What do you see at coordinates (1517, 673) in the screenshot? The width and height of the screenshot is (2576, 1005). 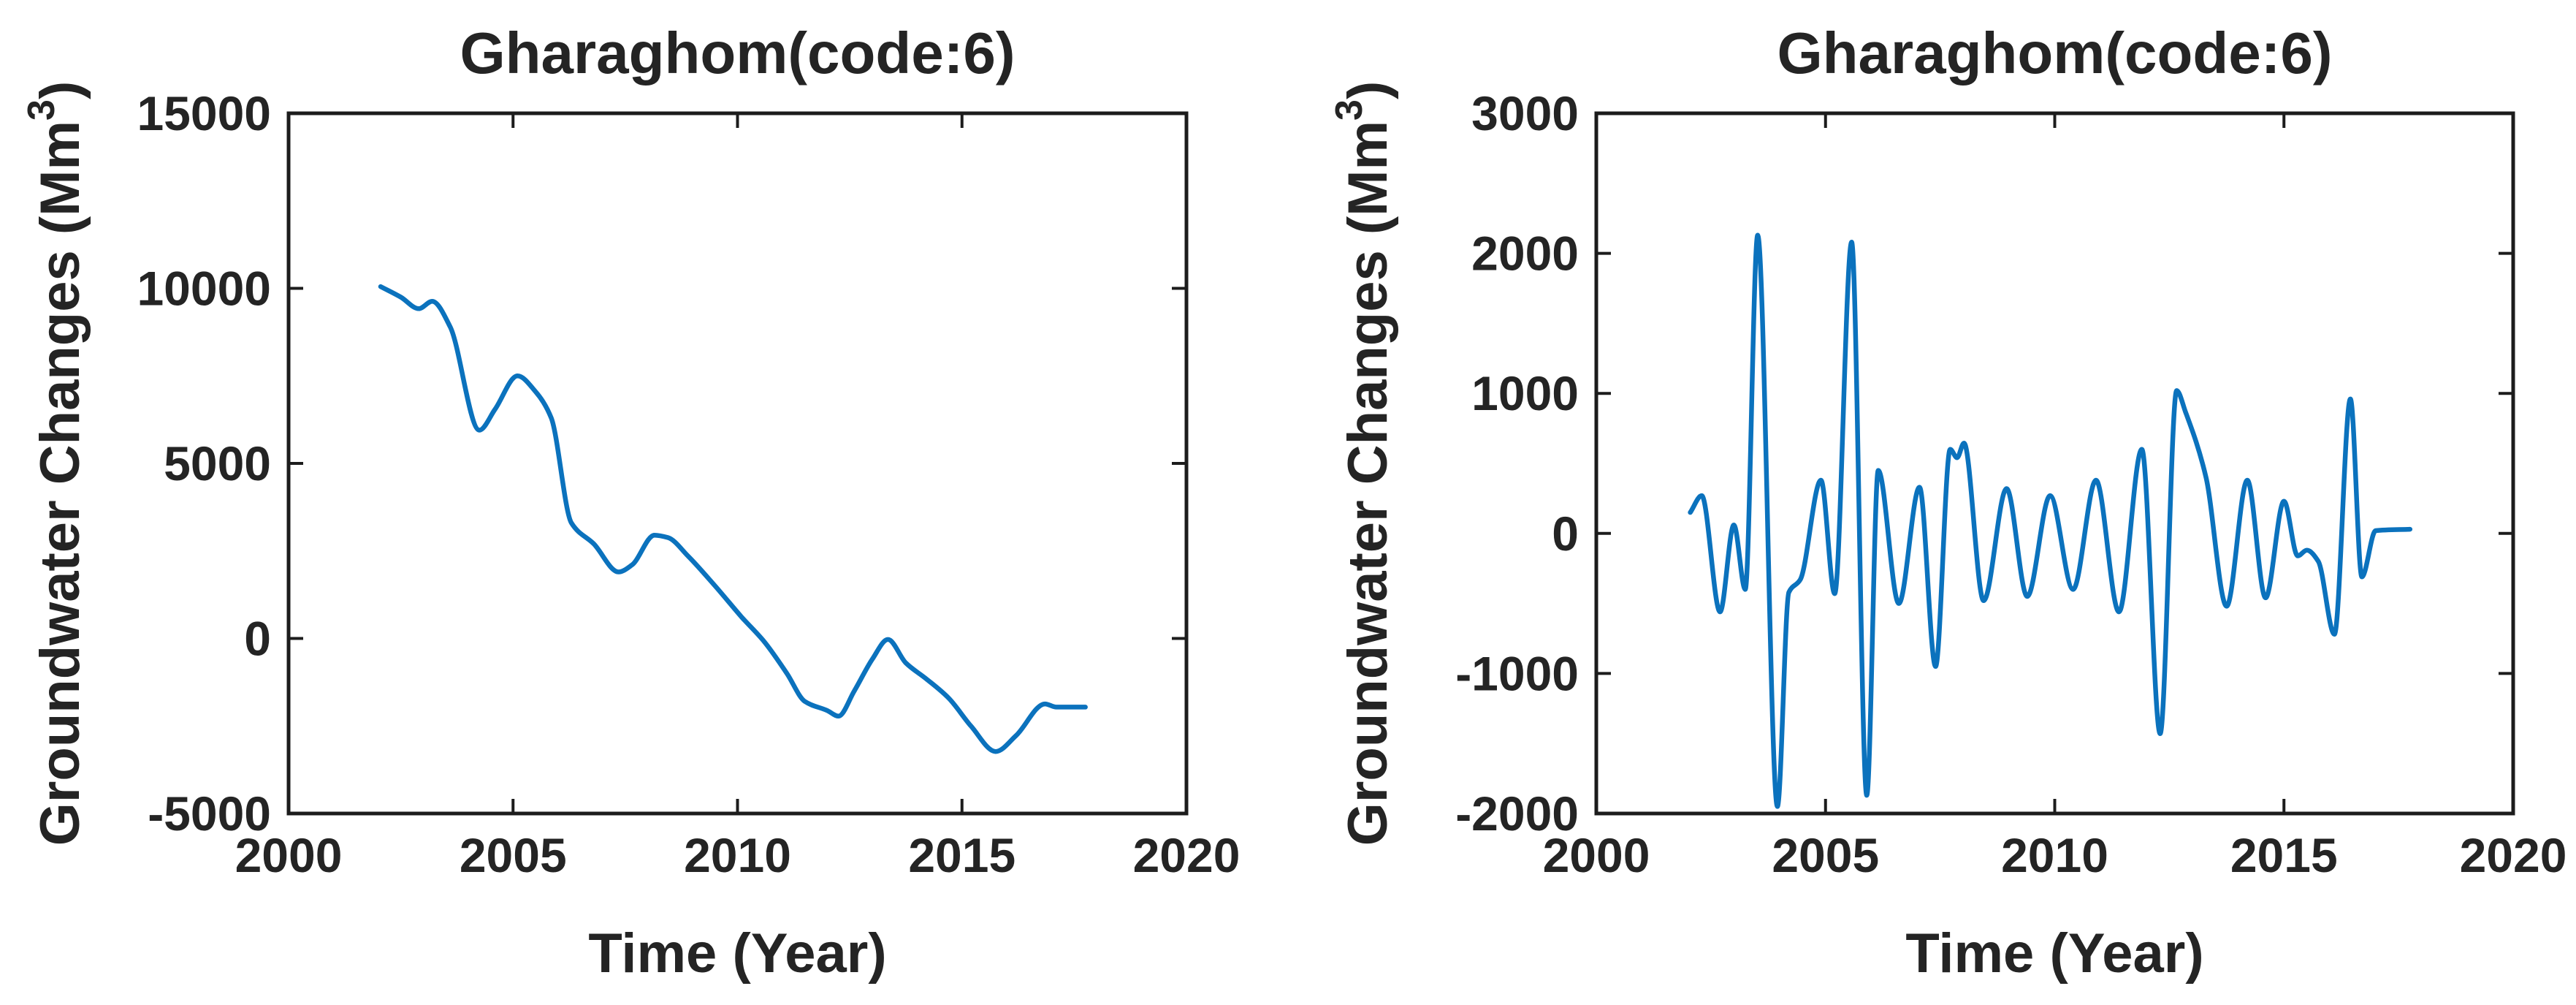 I see `y-tick-label: -1000` at bounding box center [1517, 673].